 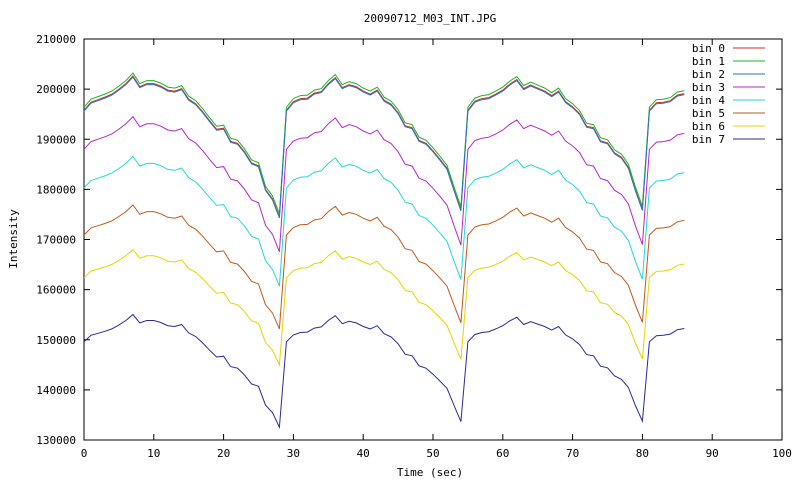 I want to click on x-tick-label: 10, so click(x=153, y=453).